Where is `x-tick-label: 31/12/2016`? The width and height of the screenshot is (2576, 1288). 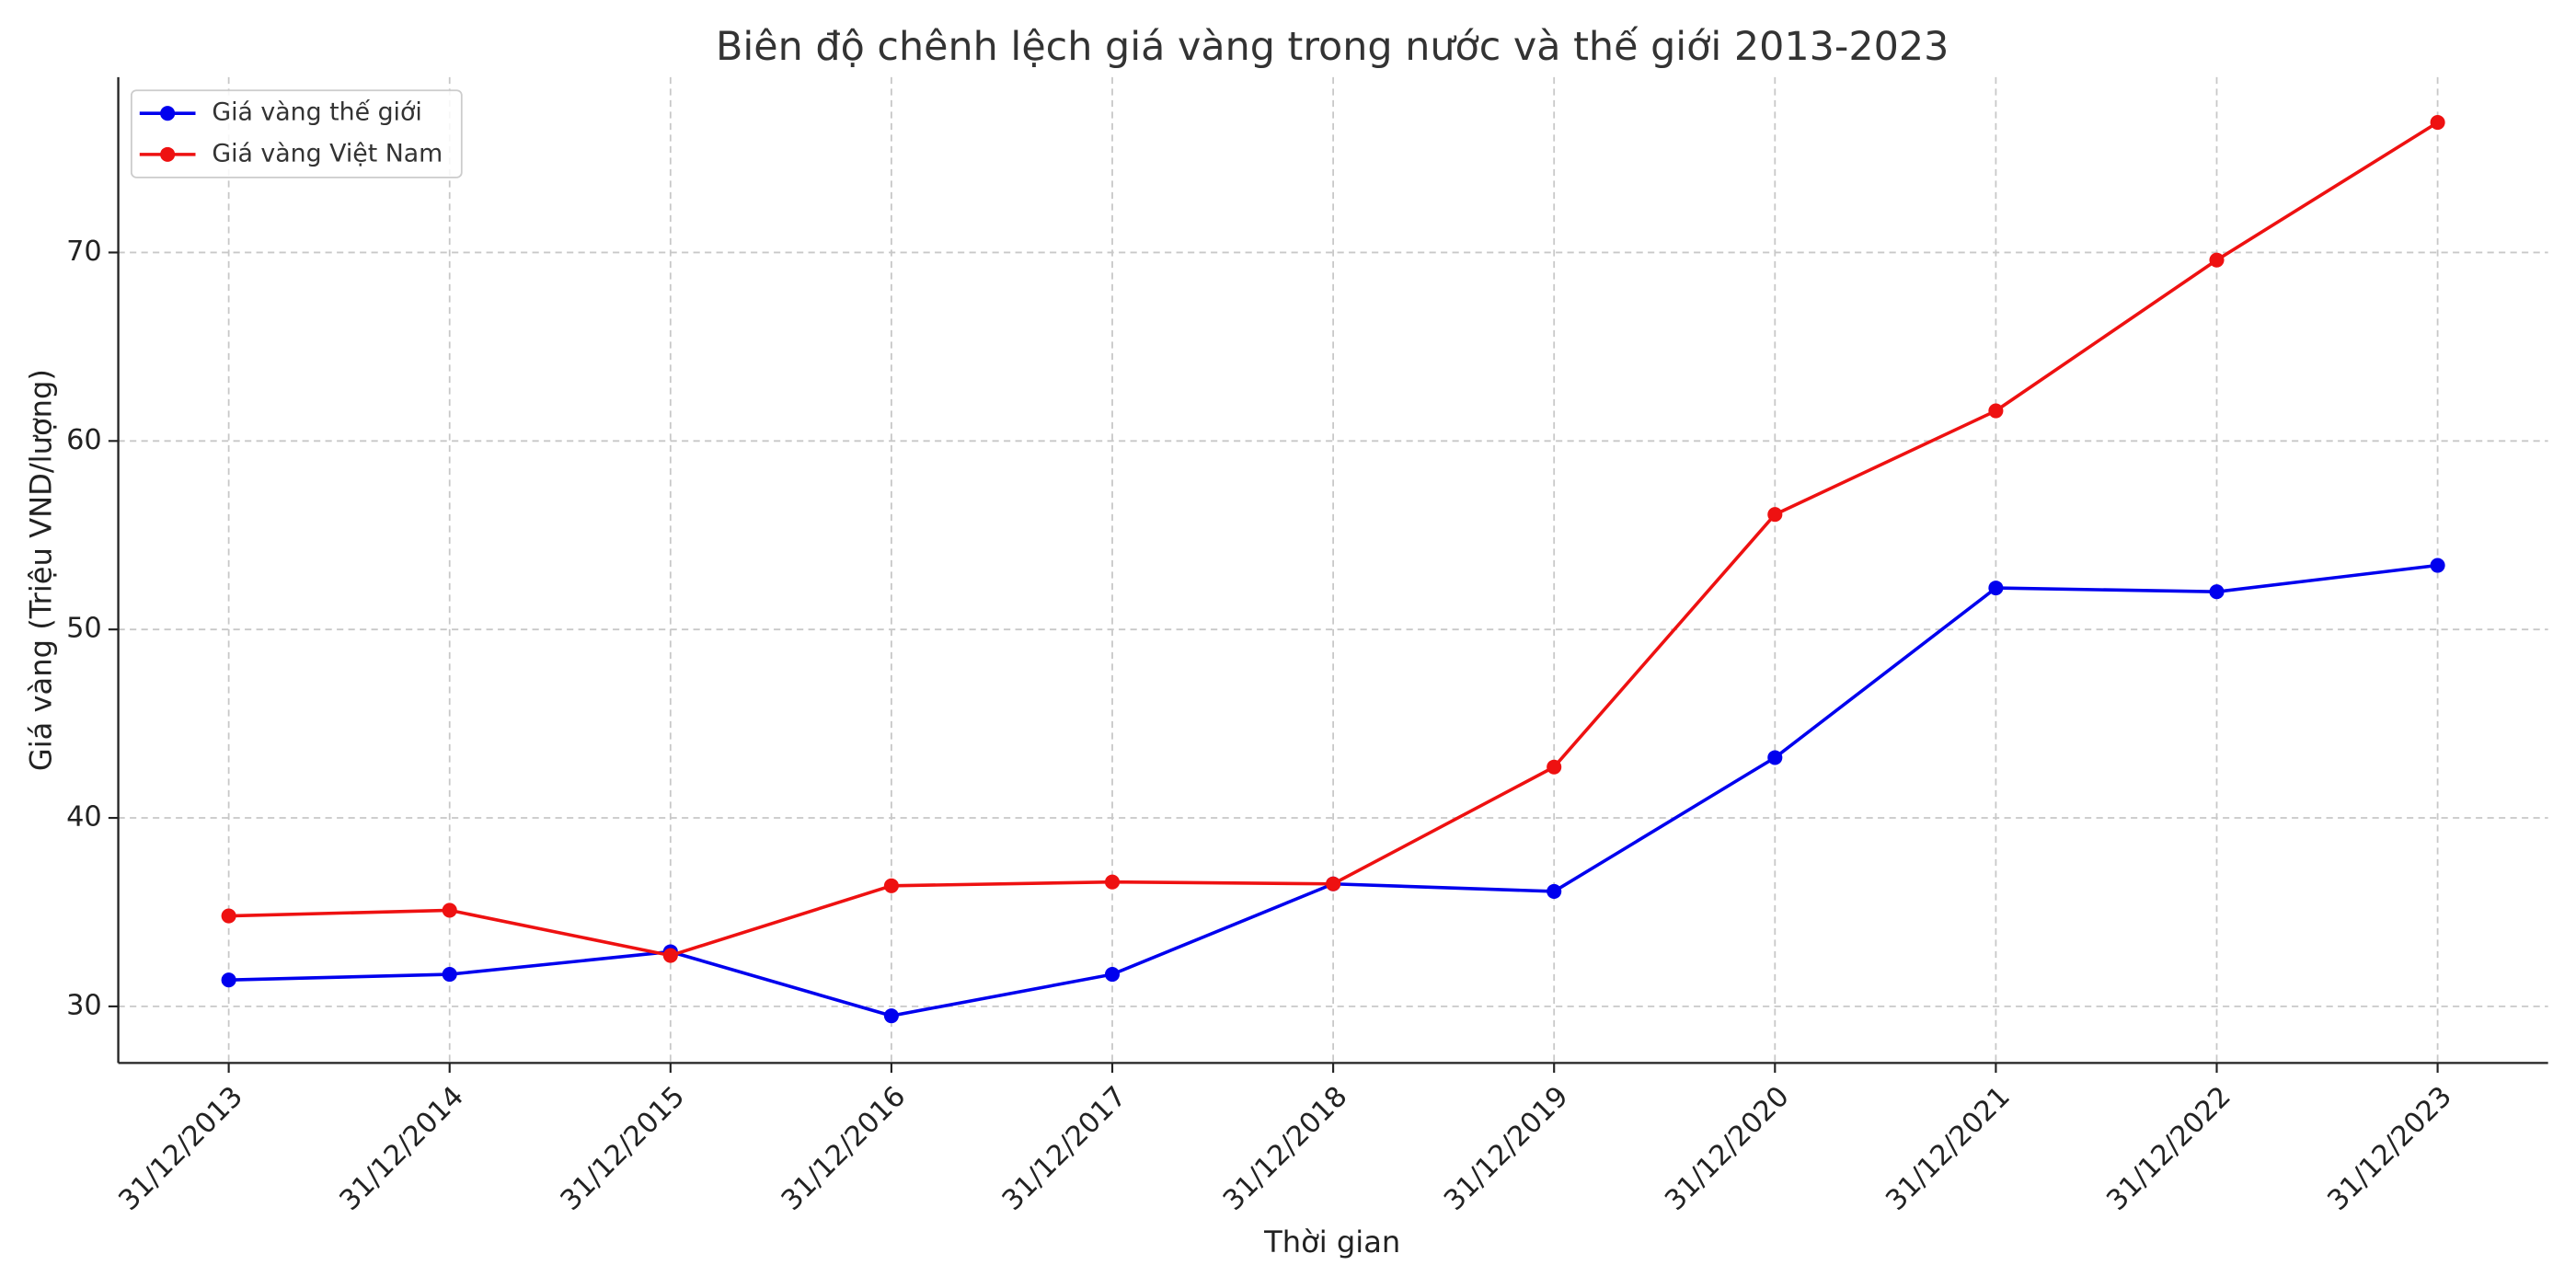 x-tick-label: 31/12/2016 is located at coordinates (844, 1148).